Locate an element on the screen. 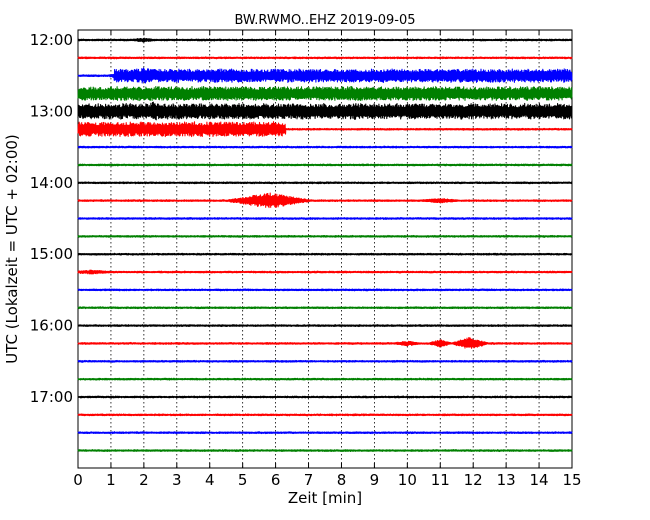  y-tick-label: 17:00 is located at coordinates (51, 397).